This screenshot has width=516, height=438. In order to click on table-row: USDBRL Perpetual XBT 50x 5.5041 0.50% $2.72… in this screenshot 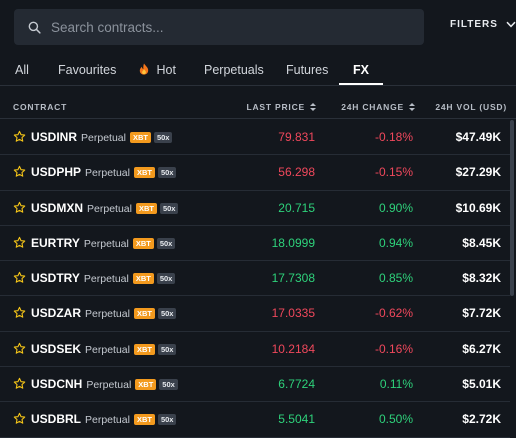, I will do `click(255, 420)`.